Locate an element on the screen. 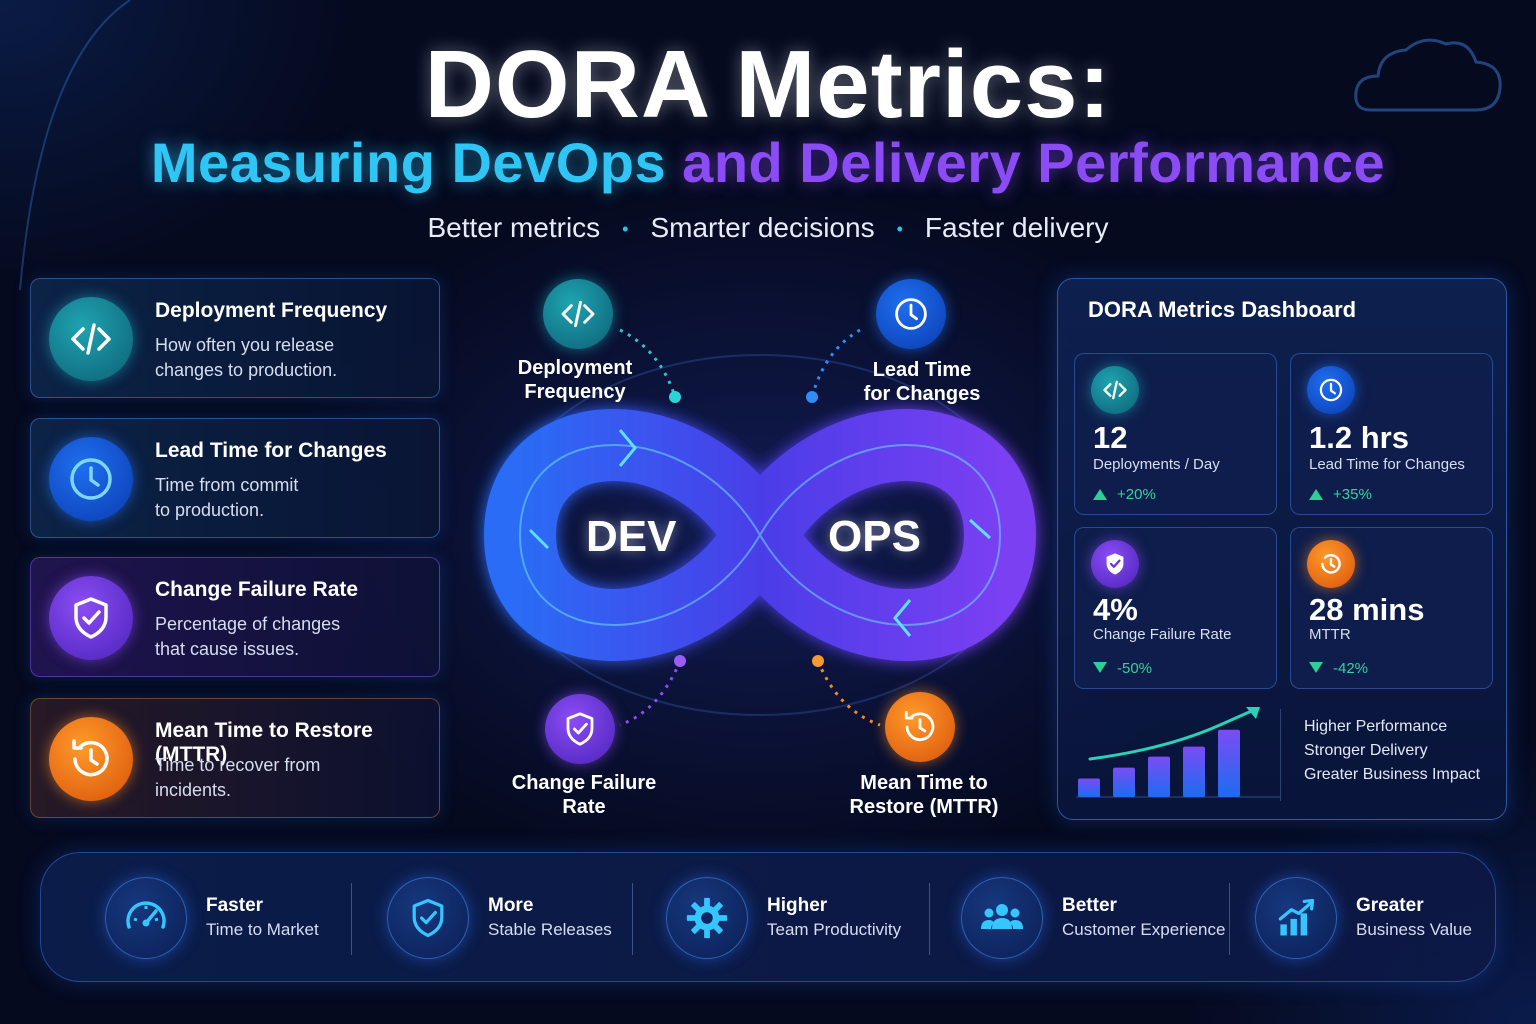 The width and height of the screenshot is (1536, 1024). performance-line: Stronger Delivery is located at coordinates (1366, 750).